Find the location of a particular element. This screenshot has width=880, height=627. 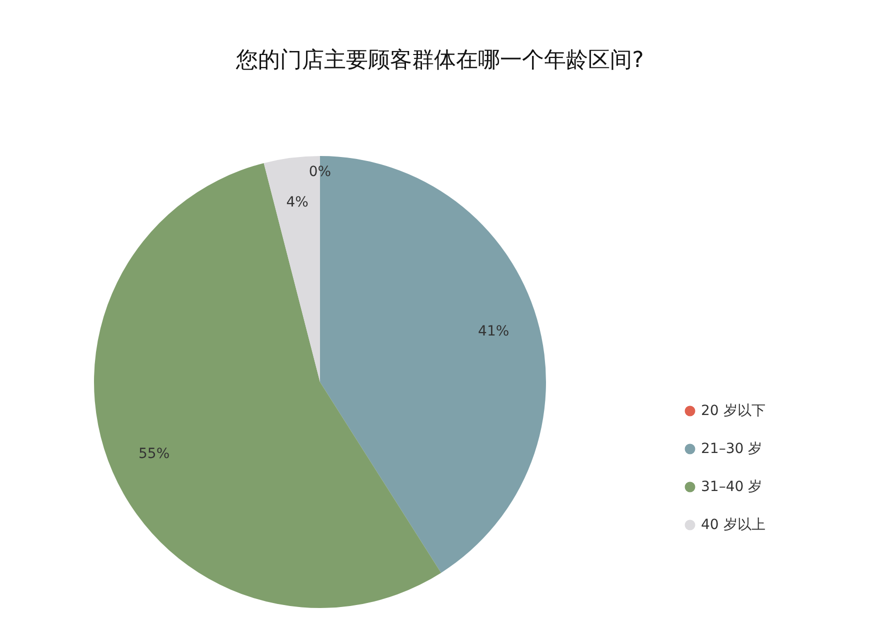

text: 0% is located at coordinates (320, 172).